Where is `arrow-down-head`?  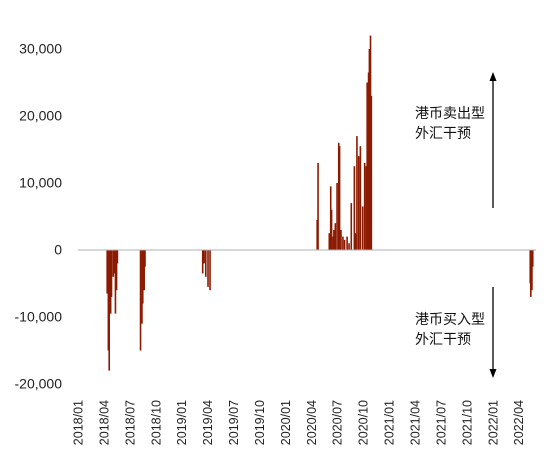 arrow-down-head is located at coordinates (493, 373).